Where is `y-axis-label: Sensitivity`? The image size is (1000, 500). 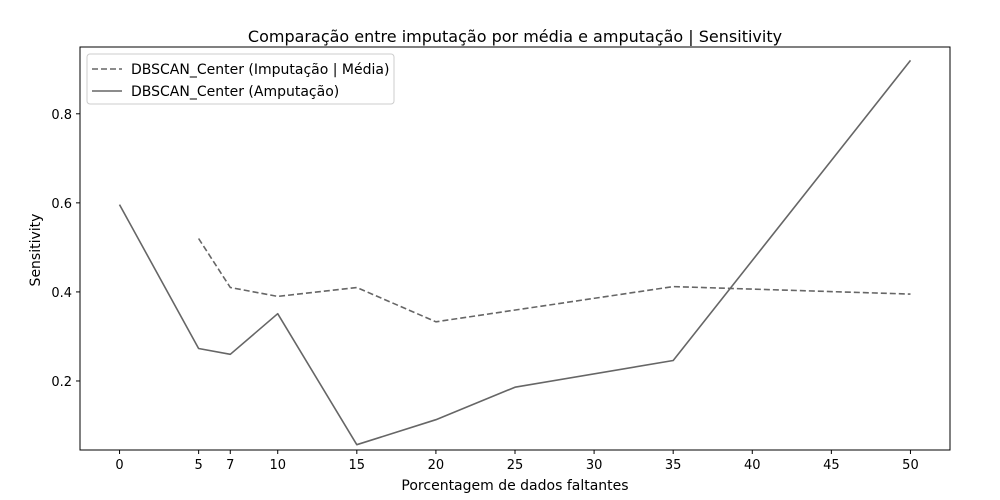
y-axis-label: Sensitivity is located at coordinates (36, 250).